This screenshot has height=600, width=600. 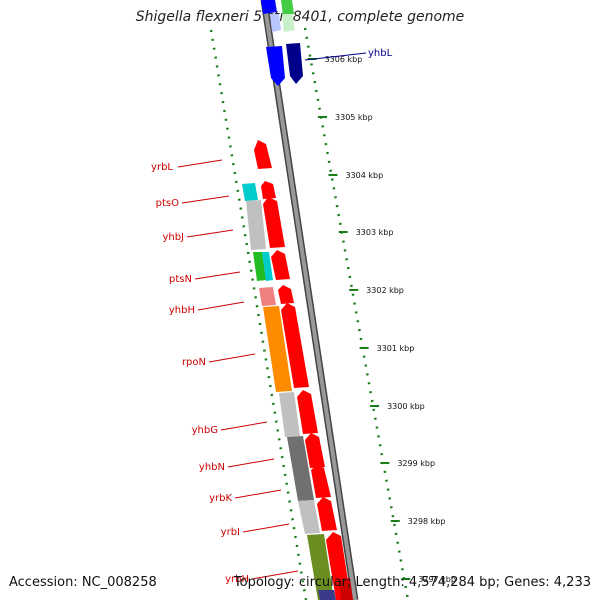 What do you see at coordinates (182, 310) in the screenshot?
I see `gene-label: yhbH` at bounding box center [182, 310].